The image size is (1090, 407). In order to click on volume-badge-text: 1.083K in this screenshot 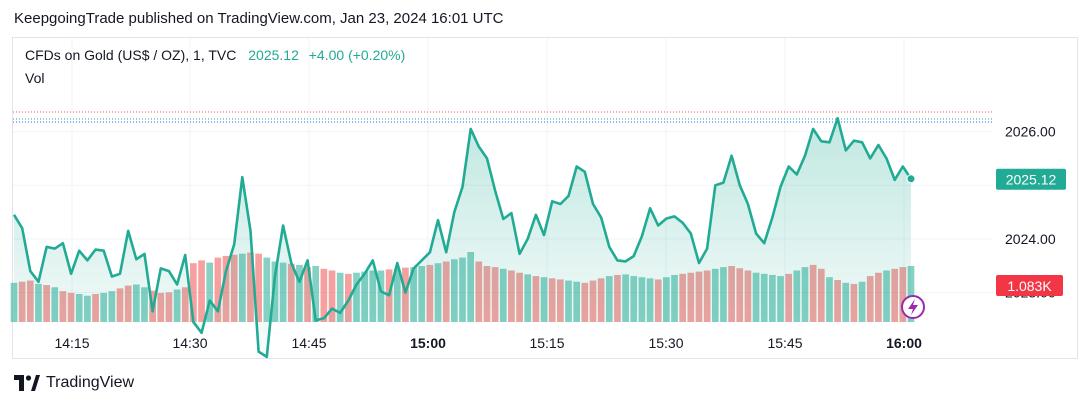, I will do `click(1029, 286)`.